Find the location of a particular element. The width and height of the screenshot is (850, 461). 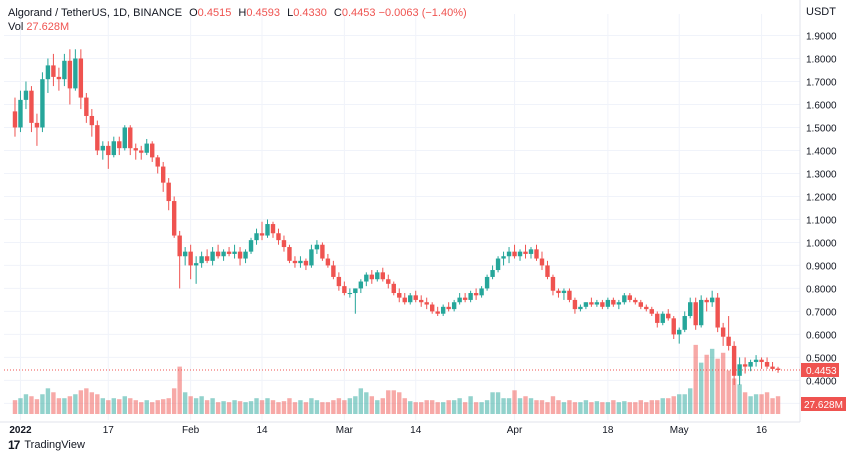

x-tick-label: Feb is located at coordinates (191, 430).